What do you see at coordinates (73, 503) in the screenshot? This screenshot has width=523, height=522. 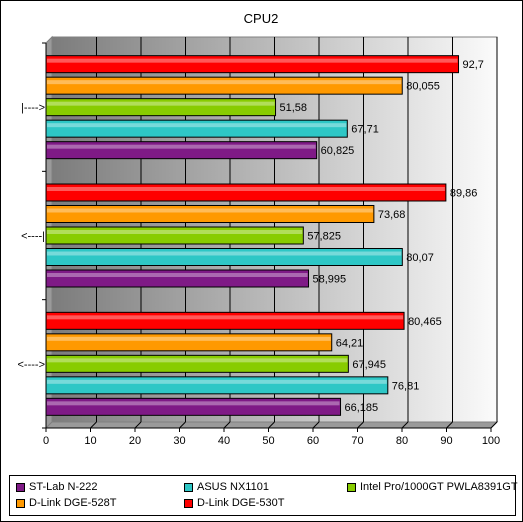 I see `legend-label: D-Link DGE-528T` at bounding box center [73, 503].